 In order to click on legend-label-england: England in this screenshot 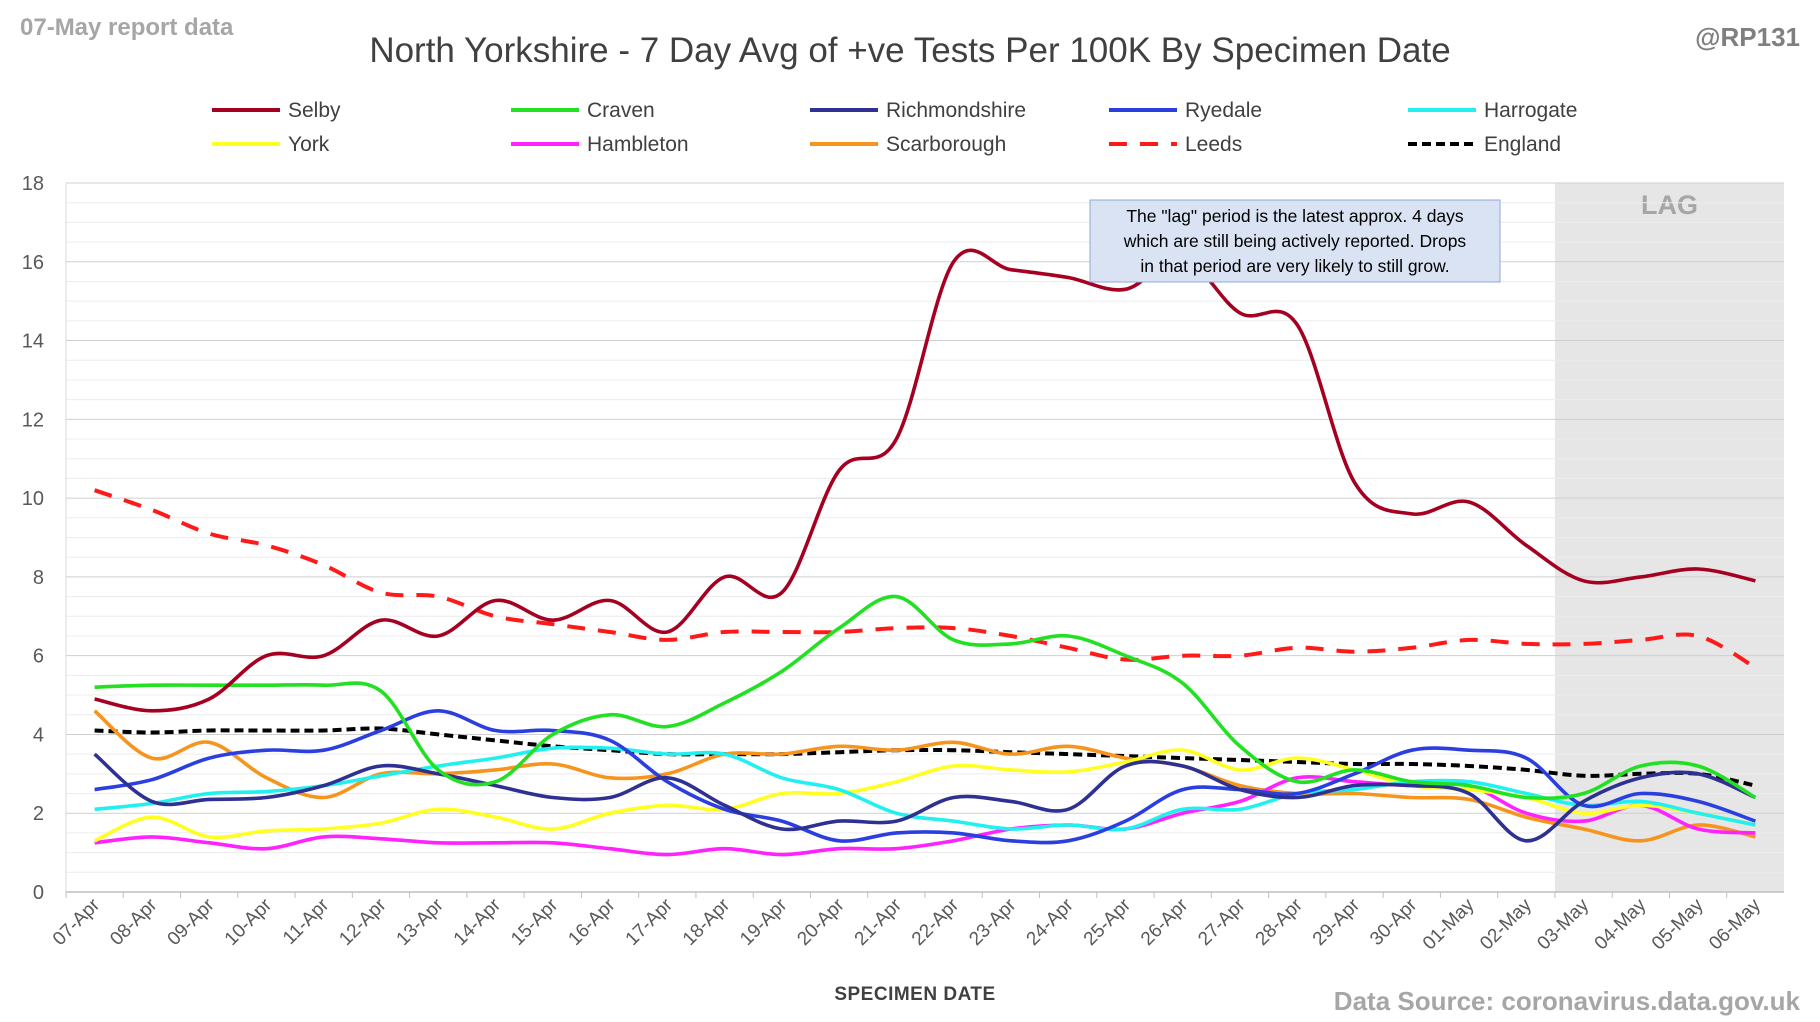, I will do `click(1522, 144)`.